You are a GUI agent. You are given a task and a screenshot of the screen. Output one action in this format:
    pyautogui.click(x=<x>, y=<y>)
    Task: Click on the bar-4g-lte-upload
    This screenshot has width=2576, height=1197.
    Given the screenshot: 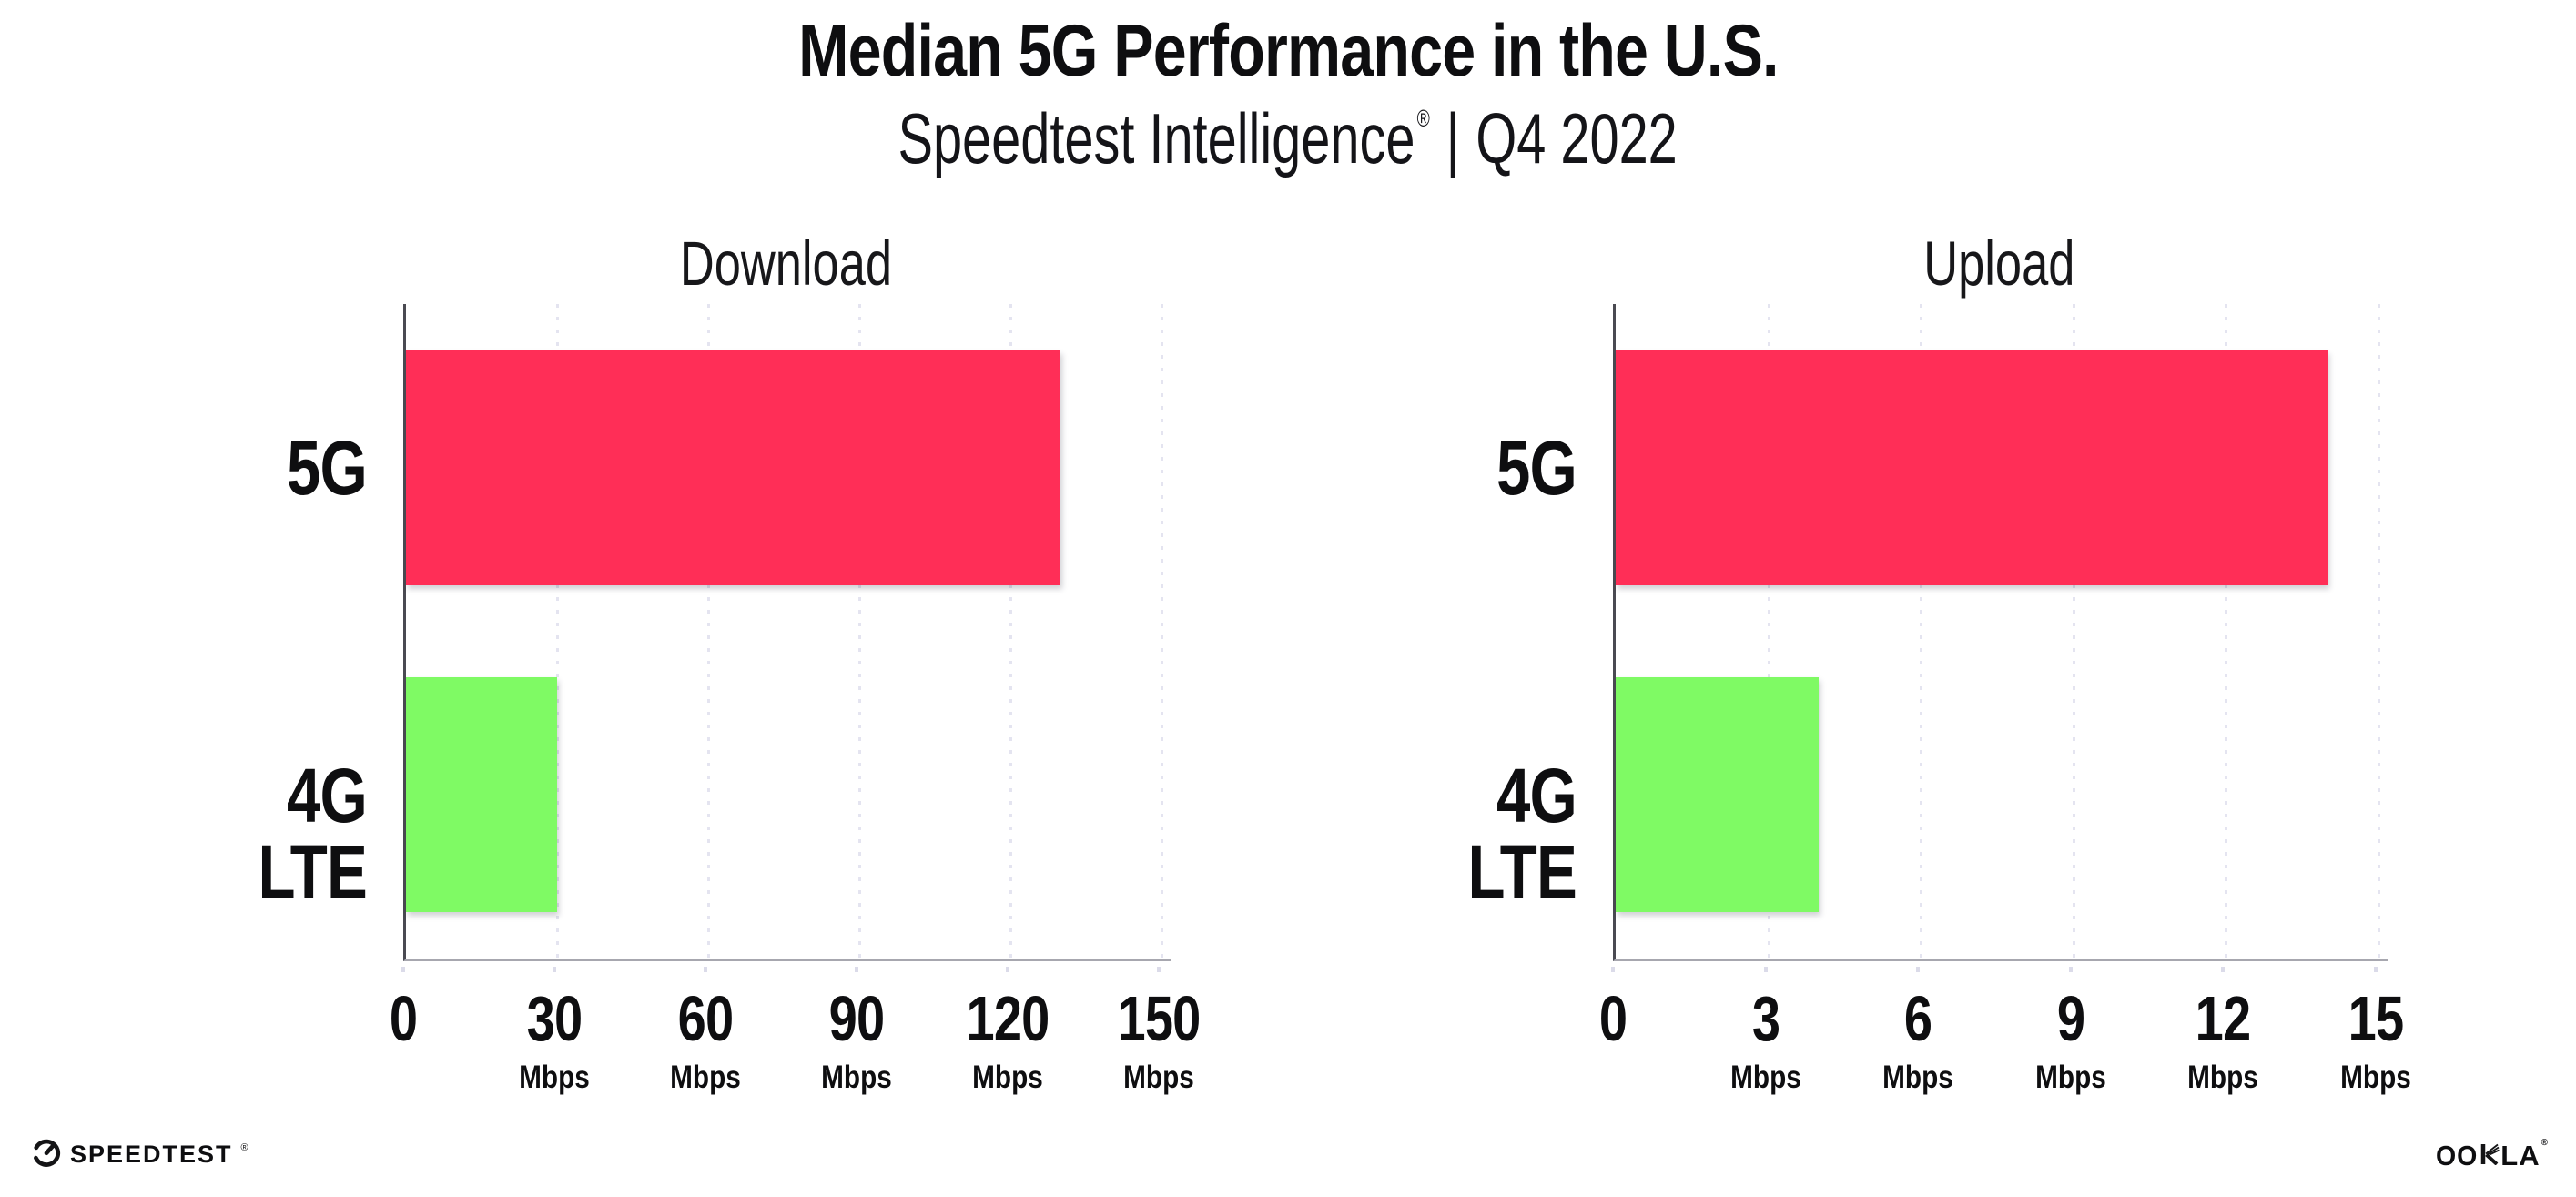 What is the action you would take?
    pyautogui.click(x=1718, y=795)
    